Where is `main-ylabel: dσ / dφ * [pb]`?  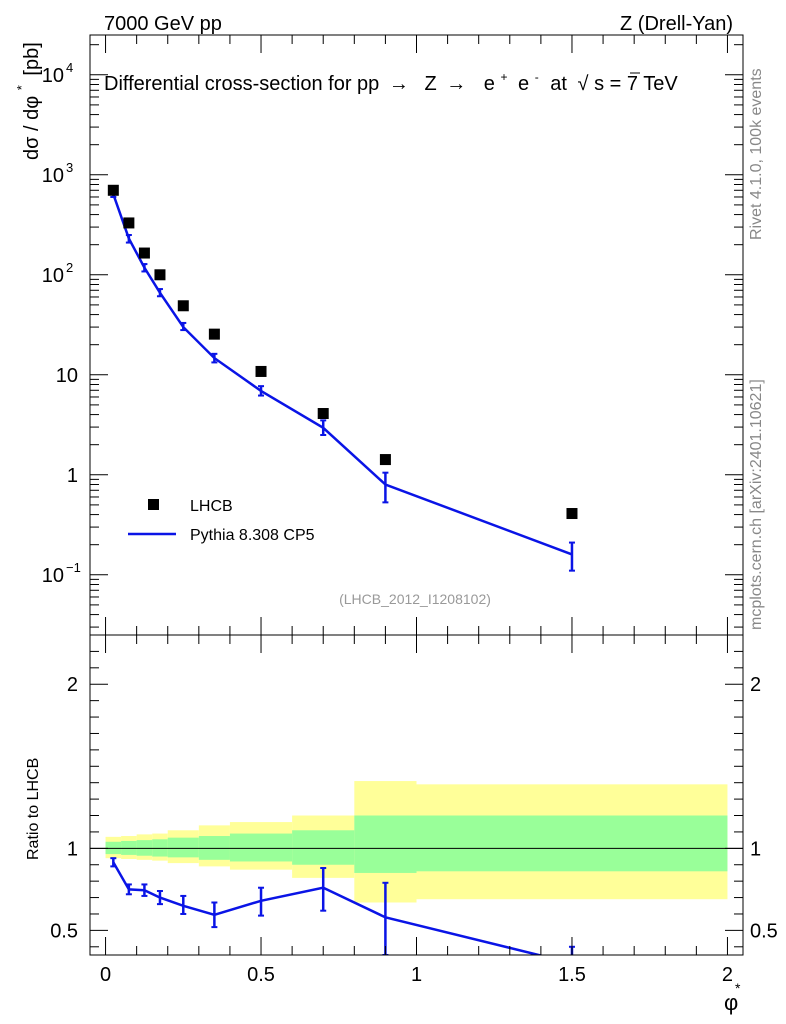
main-ylabel: dσ / dφ * [pb] is located at coordinates (26, 101).